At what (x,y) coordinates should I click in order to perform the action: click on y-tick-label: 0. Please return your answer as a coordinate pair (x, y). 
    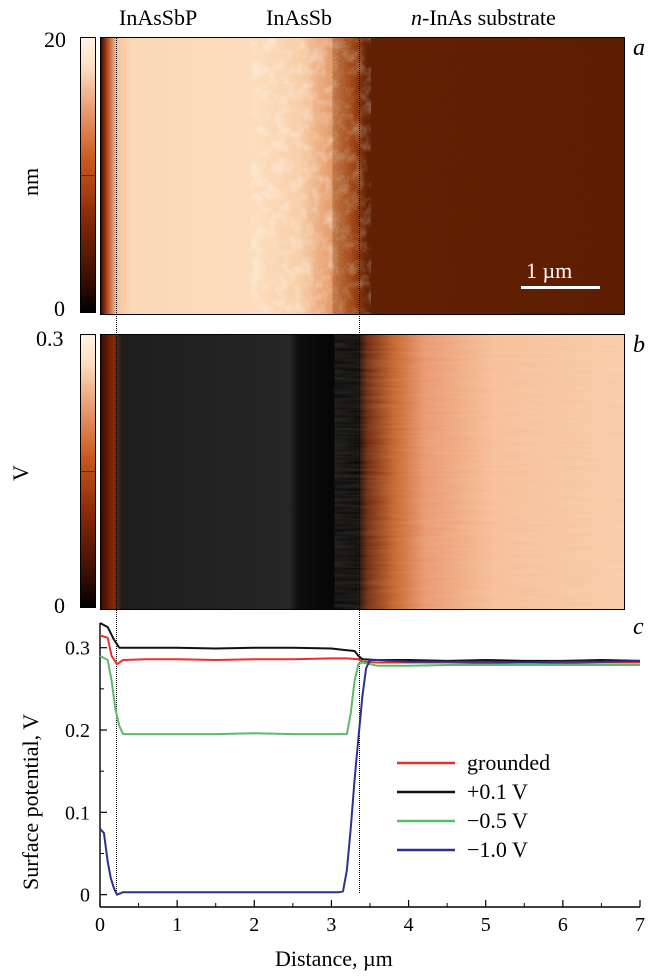
    Looking at the image, I should click on (85, 896).